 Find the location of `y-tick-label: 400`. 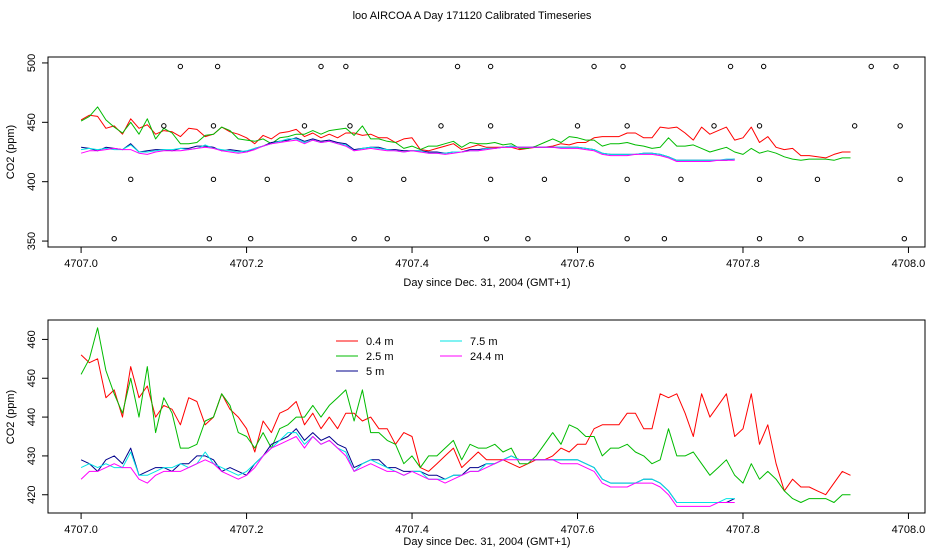

y-tick-label: 400 is located at coordinates (32, 182).